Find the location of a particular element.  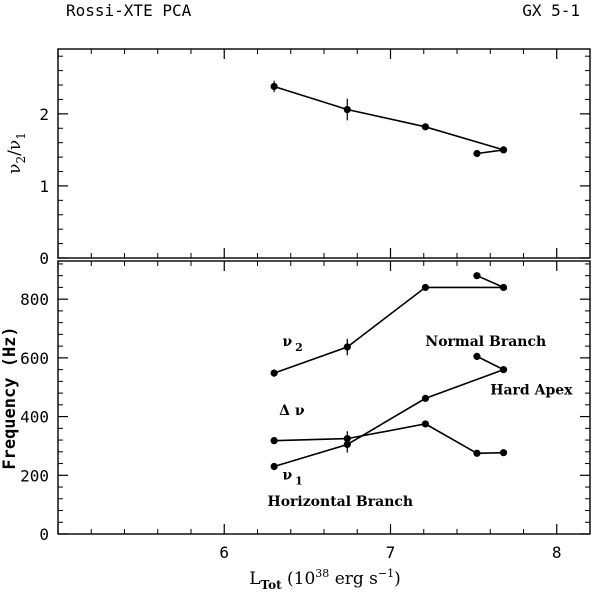

y-axis-label-frequency: Frequency (Hz) is located at coordinates (10, 397).